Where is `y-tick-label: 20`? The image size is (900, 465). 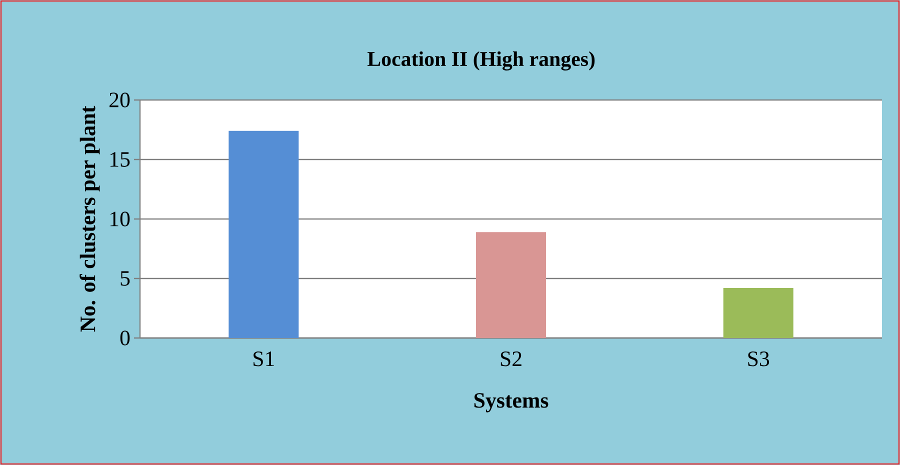
y-tick-label: 20 is located at coordinates (120, 100).